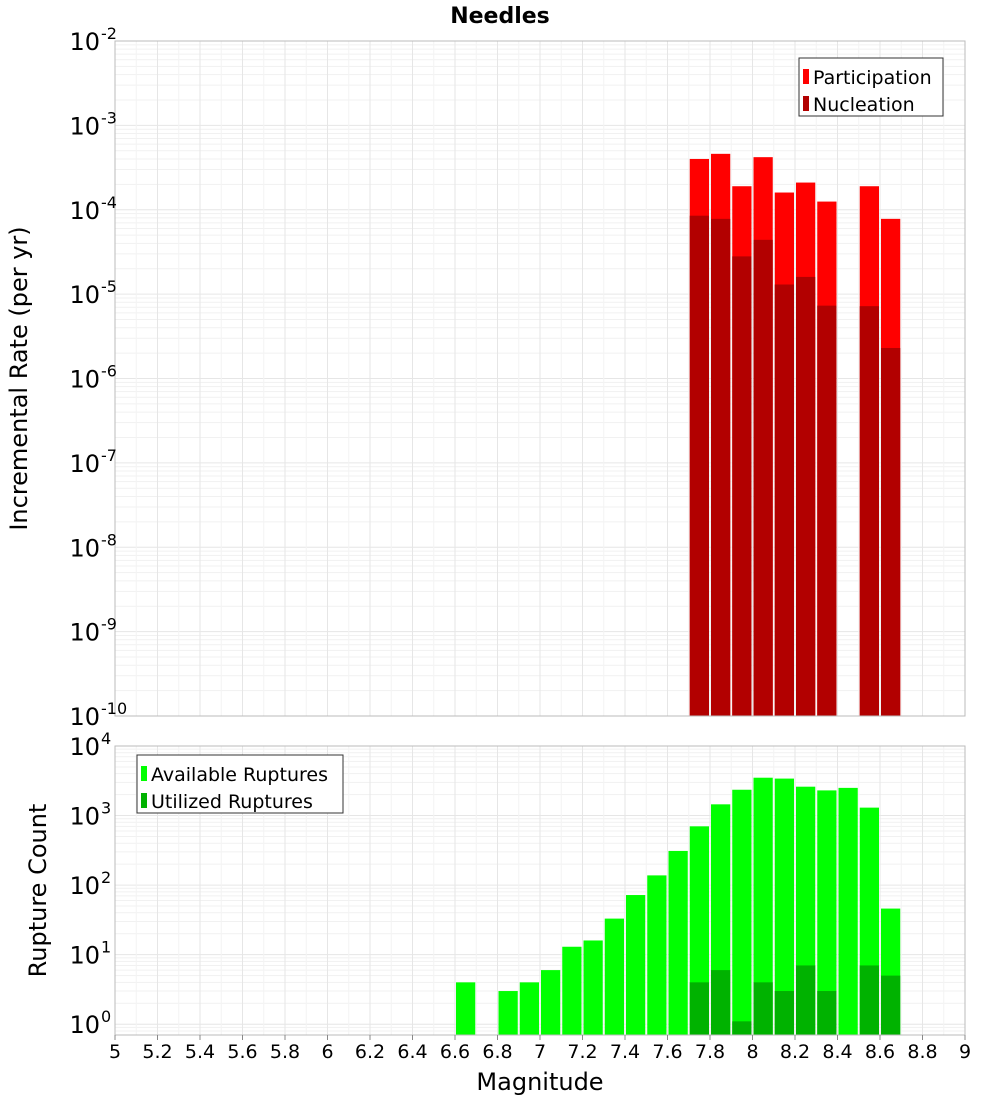  Describe the element at coordinates (200, 1052) in the screenshot. I see `x-tick-label: 5.4` at that location.